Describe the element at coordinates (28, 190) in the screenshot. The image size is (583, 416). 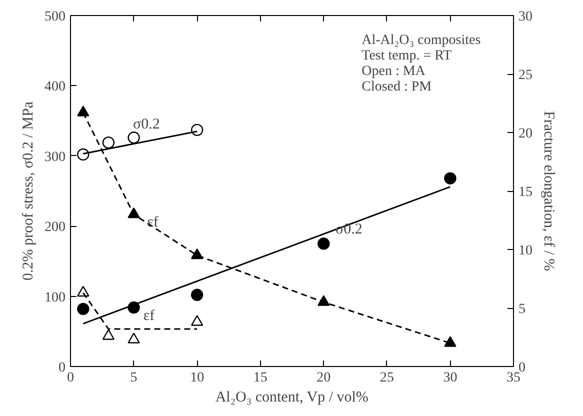
I see `y-axis-title: 0.2% proof stress, σ0.2 / MPa` at that location.